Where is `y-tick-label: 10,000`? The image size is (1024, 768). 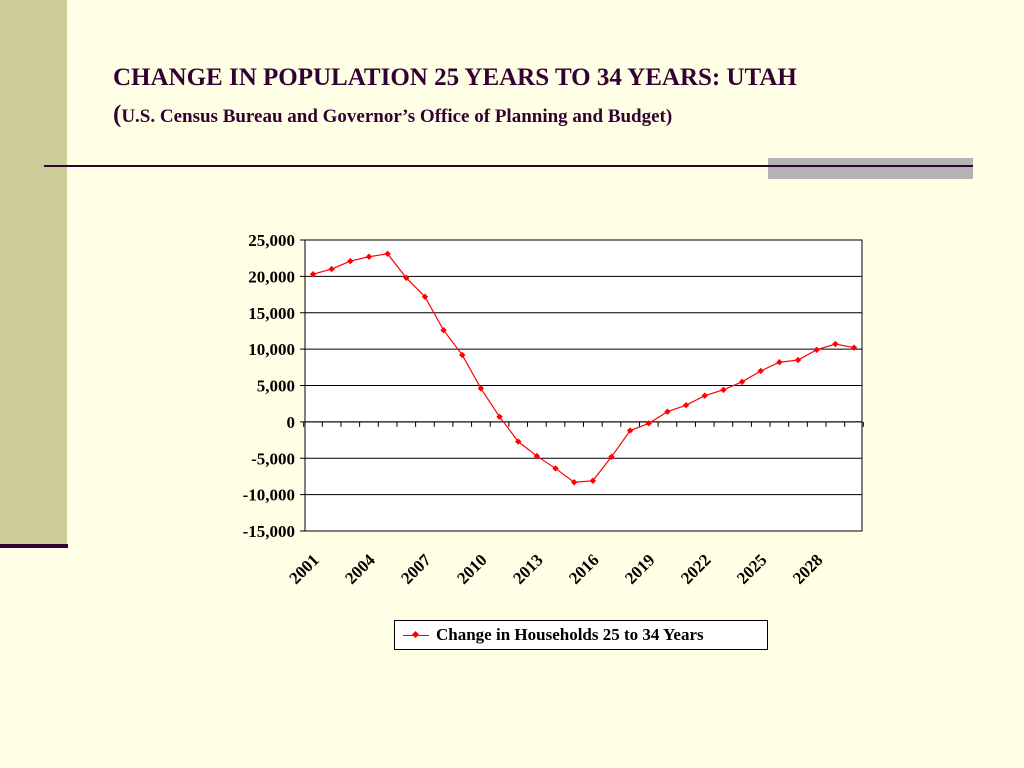
y-tick-label: 10,000 is located at coordinates (271, 349).